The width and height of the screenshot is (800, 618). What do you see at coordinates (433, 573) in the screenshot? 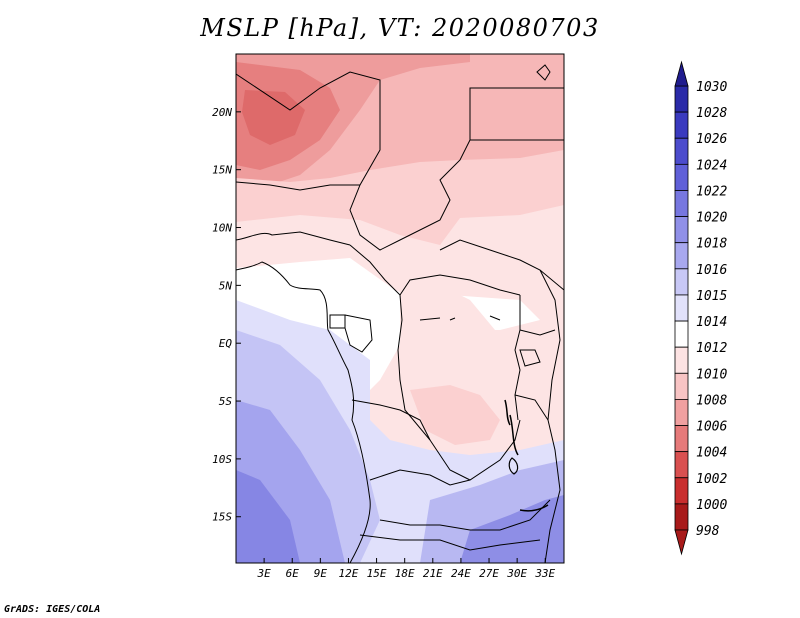
I see `x-tick-label: 21E` at bounding box center [433, 573].